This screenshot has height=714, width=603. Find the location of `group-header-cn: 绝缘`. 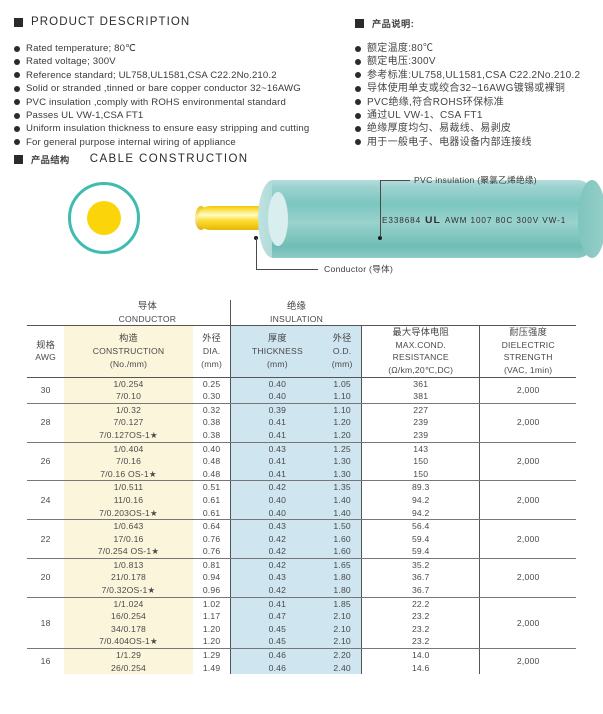

group-header-cn: 绝缘 is located at coordinates (296, 305).